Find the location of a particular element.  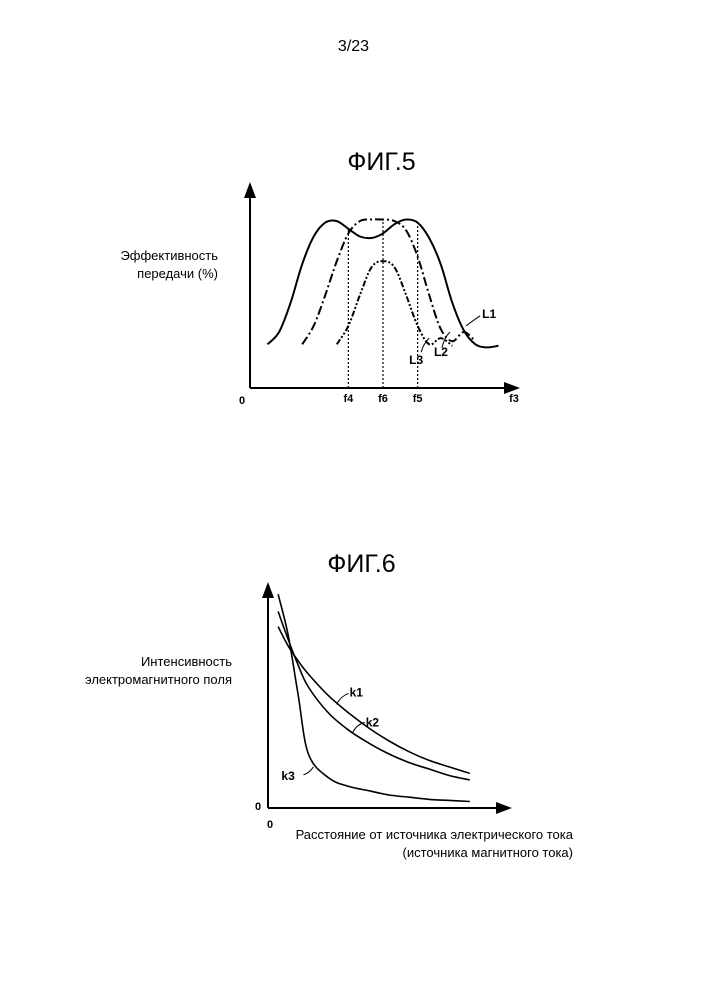

figure-5-tick-label-f6: f6 is located at coordinates (383, 399).